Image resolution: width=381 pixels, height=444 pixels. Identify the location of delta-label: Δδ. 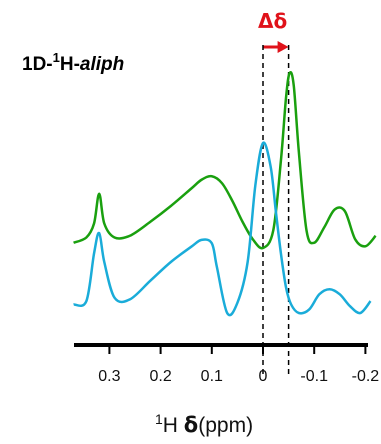
(272, 21).